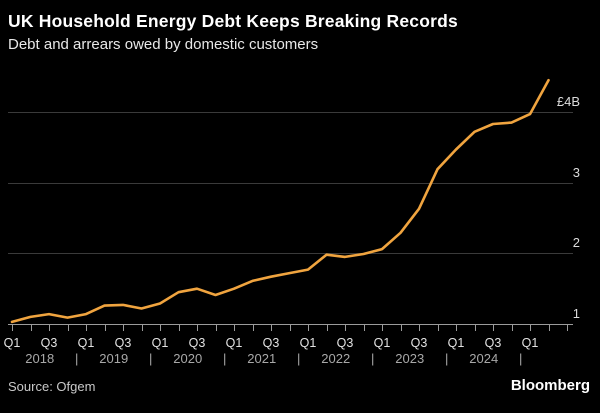 The image size is (600, 413). What do you see at coordinates (114, 358) in the screenshot?
I see `x-axis-year-label: 2019` at bounding box center [114, 358].